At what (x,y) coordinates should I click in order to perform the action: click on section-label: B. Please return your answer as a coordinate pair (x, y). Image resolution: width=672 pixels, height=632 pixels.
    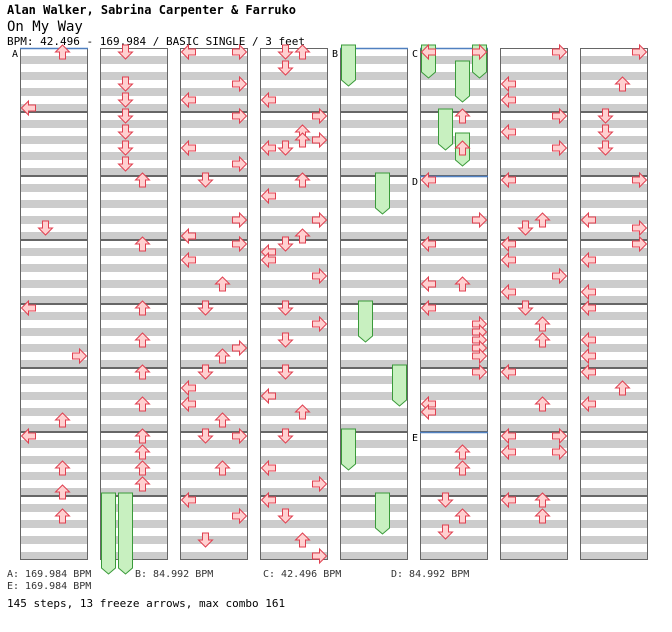
    Looking at the image, I should click on (335, 54).